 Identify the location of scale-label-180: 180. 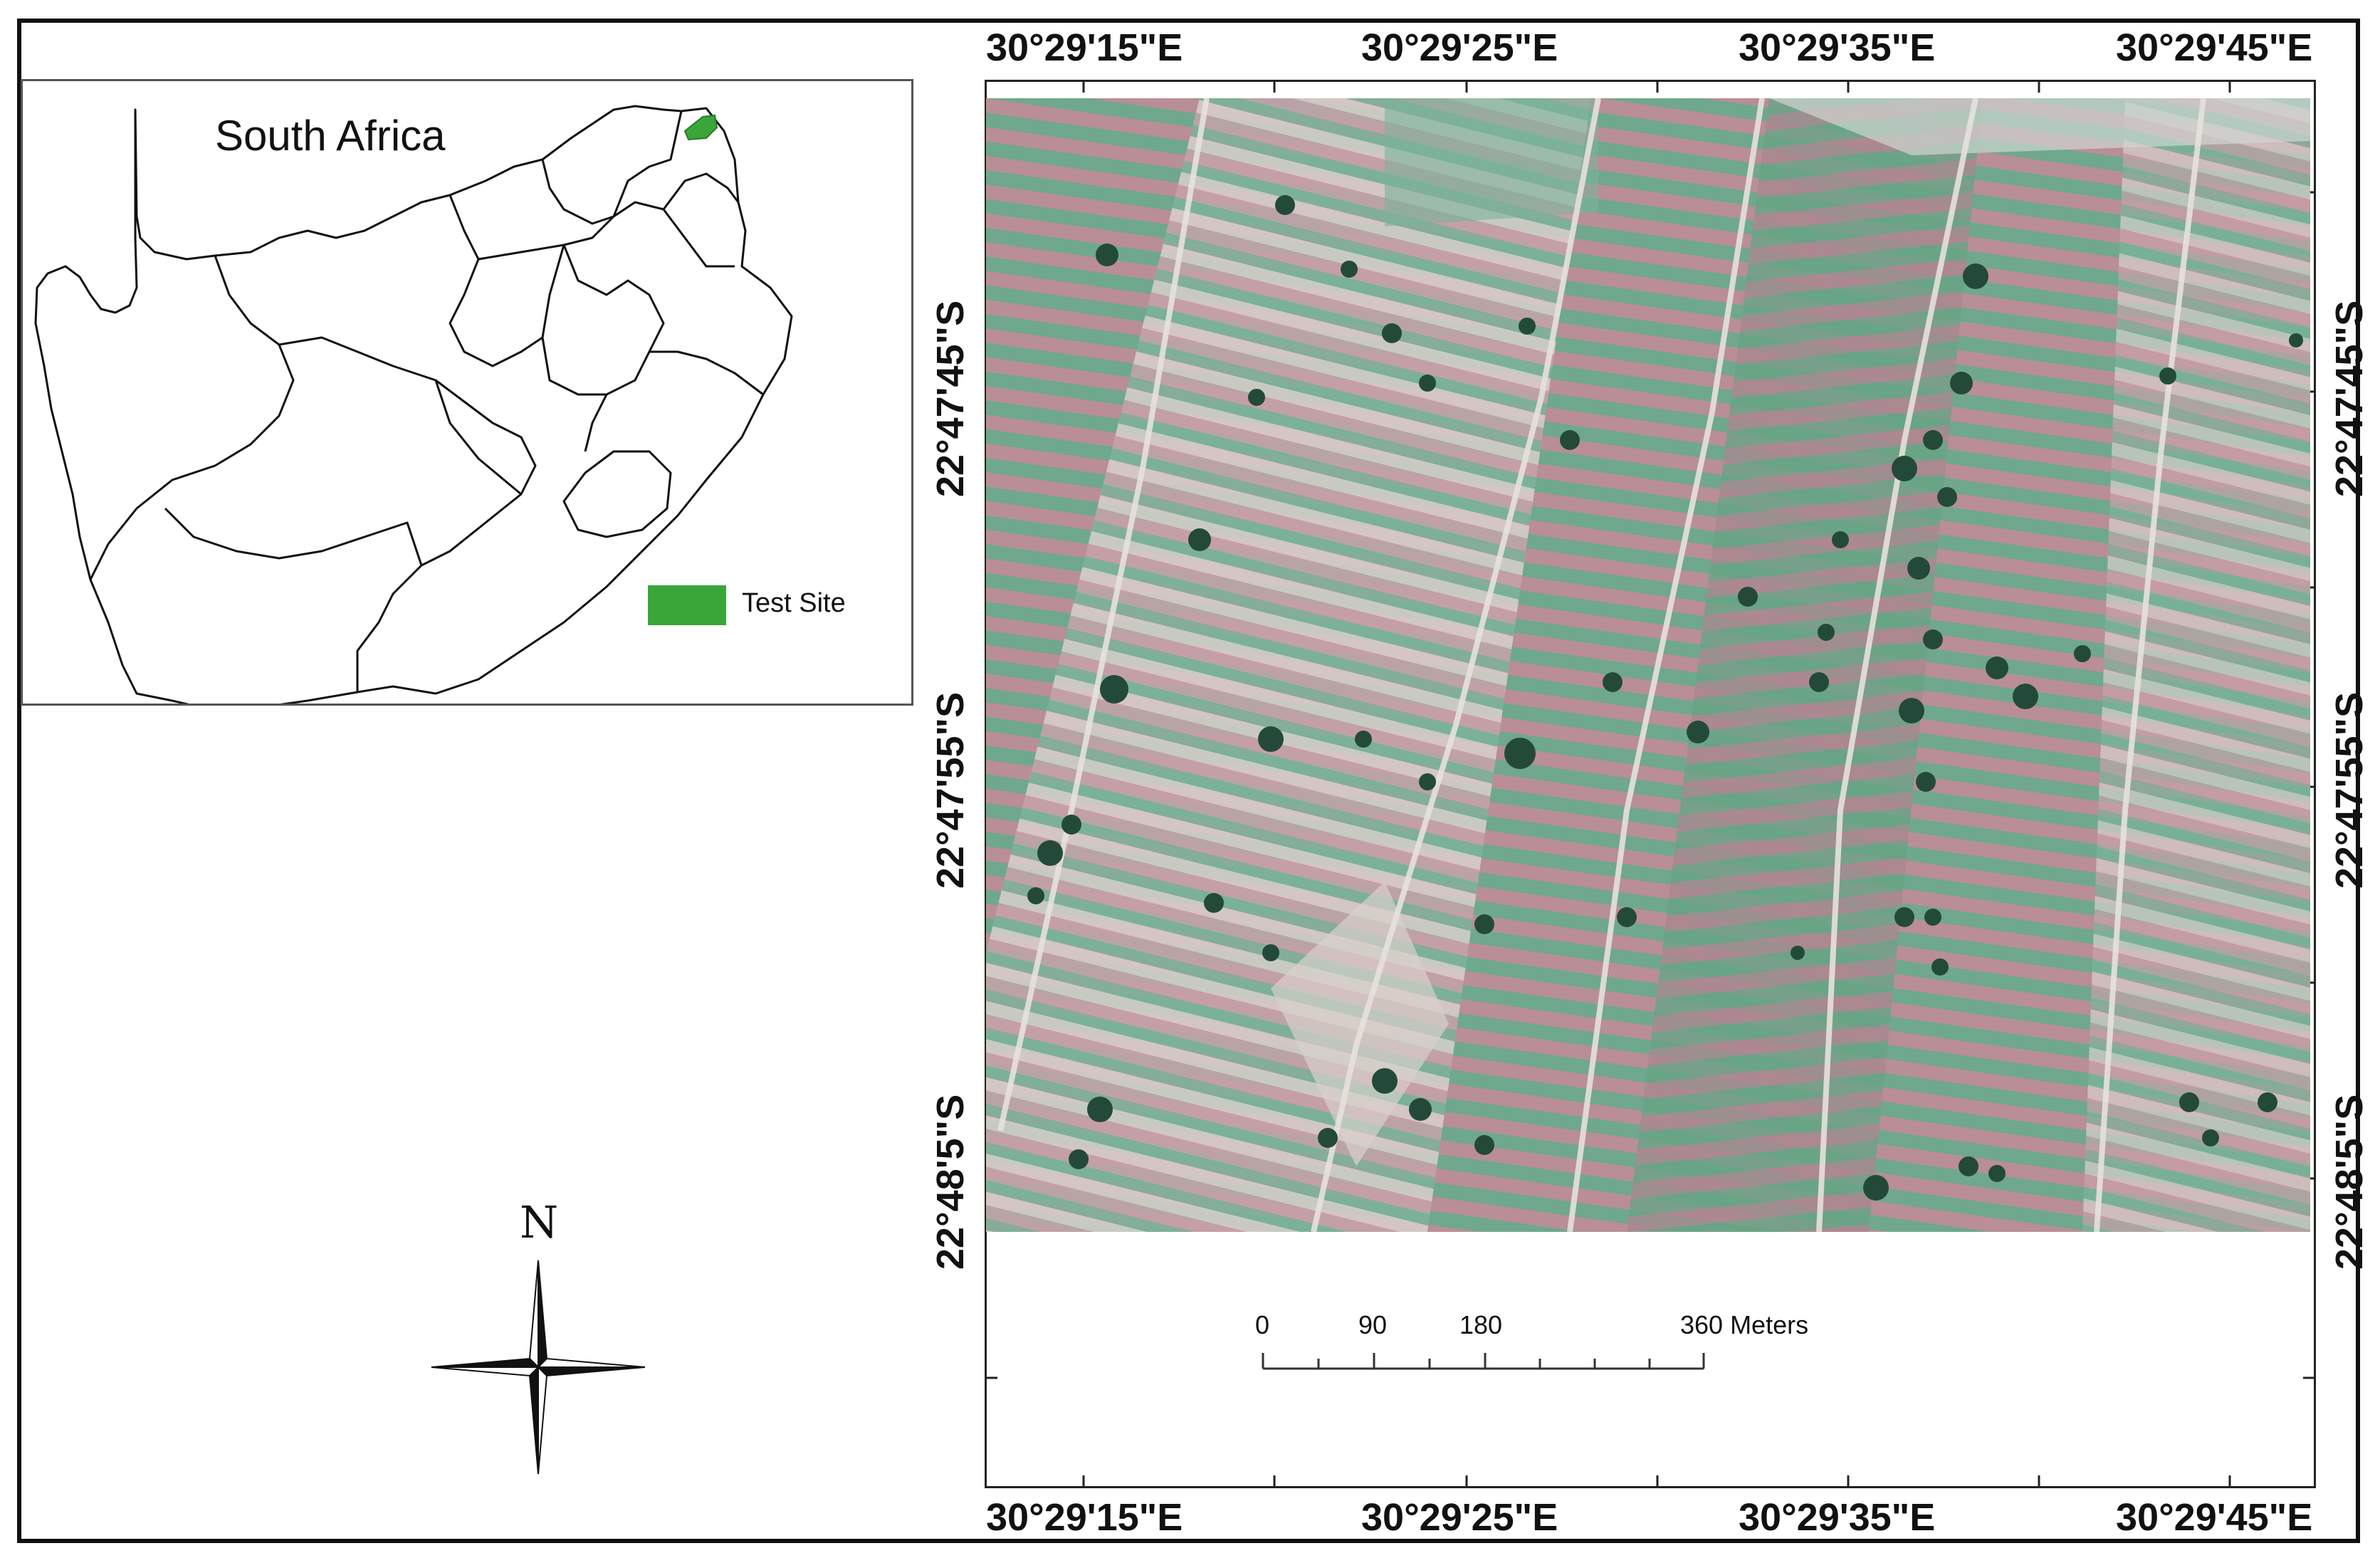
(1481, 1324).